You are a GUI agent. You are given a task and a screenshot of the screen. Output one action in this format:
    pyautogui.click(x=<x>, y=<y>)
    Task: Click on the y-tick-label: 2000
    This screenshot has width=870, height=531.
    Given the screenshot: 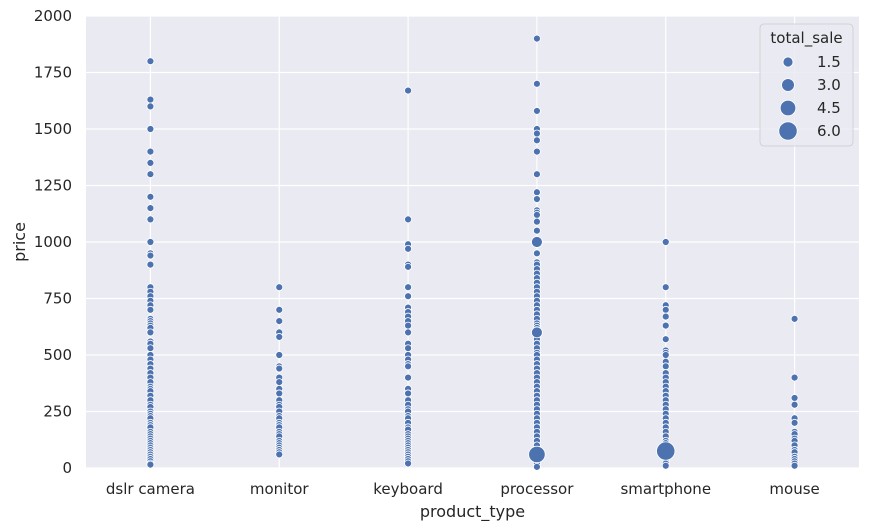 What is the action you would take?
    pyautogui.click(x=53, y=16)
    